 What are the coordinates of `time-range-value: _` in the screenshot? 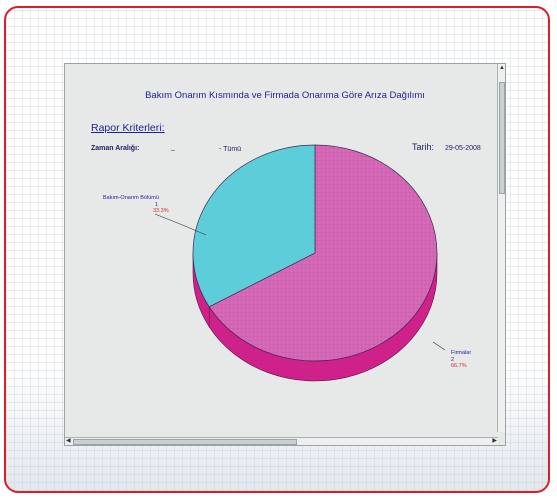 It's located at (173, 147).